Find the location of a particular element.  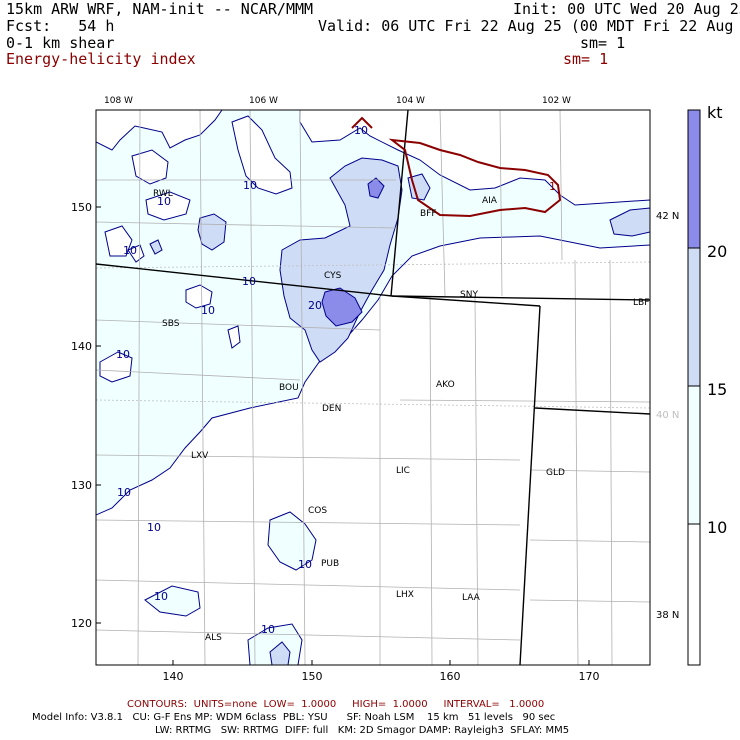

station-lbf: LBF is located at coordinates (641, 303).